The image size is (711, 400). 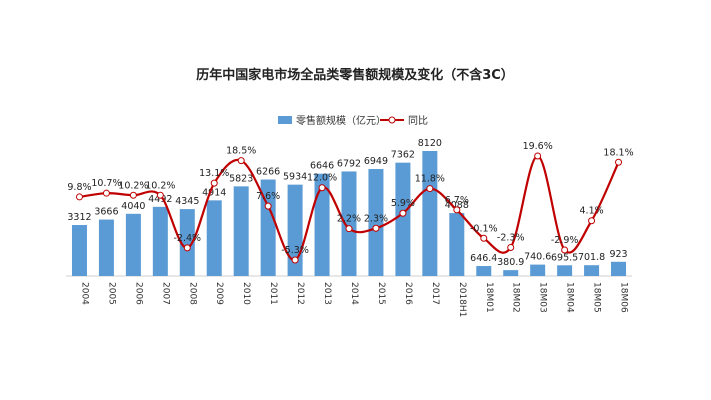 What do you see at coordinates (376, 161) in the screenshot?
I see `bar-value-label: 6949` at bounding box center [376, 161].